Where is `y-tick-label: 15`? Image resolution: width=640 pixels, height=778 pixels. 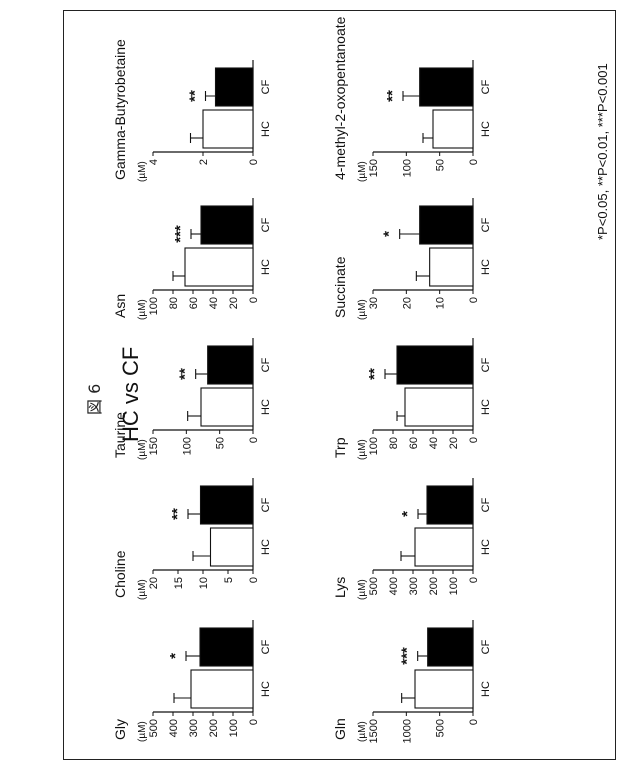 y-tick-label: 15 is located at coordinates (179, 583).